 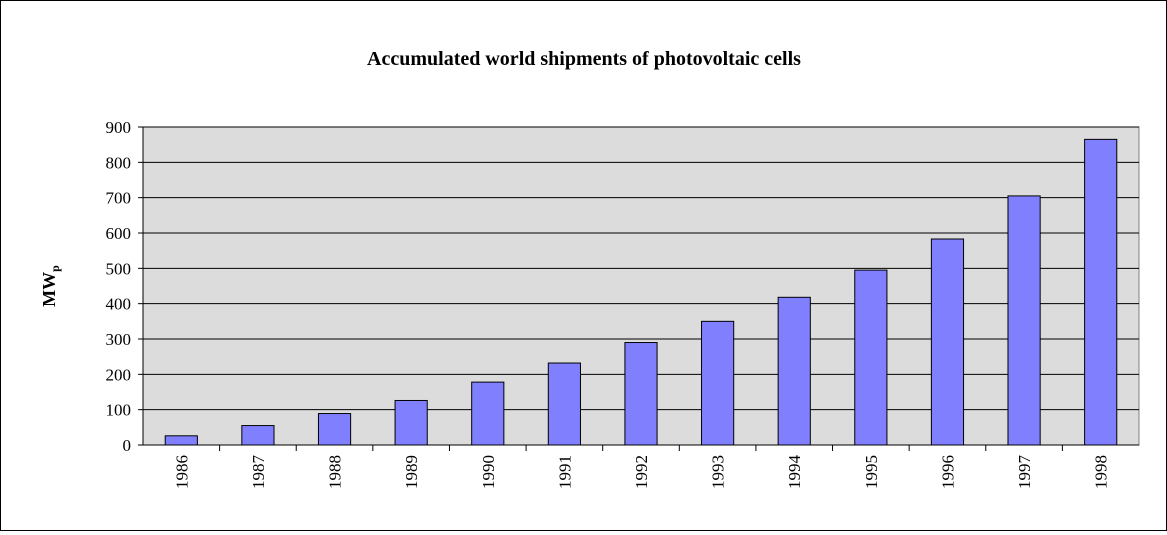 What do you see at coordinates (871, 472) in the screenshot?
I see `x-tick-label-1995: 1995` at bounding box center [871, 472].